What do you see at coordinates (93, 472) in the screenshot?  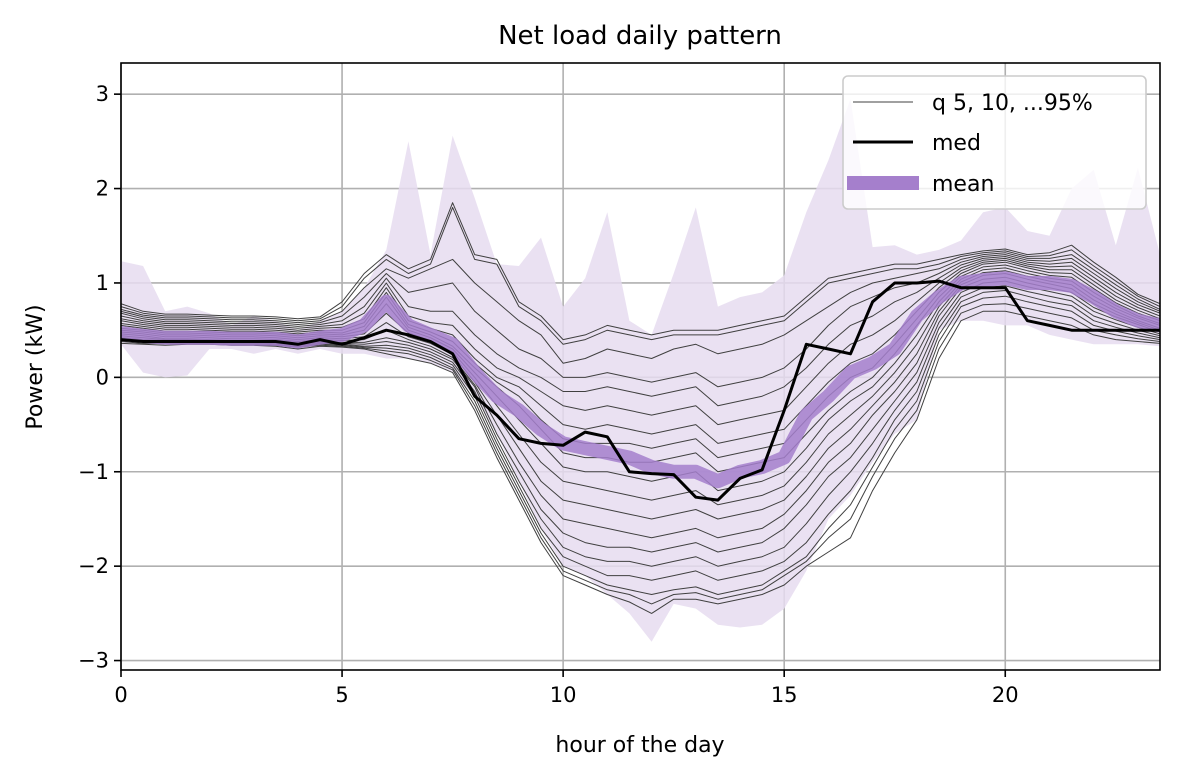 I see `y-tick-label: −1` at bounding box center [93, 472].